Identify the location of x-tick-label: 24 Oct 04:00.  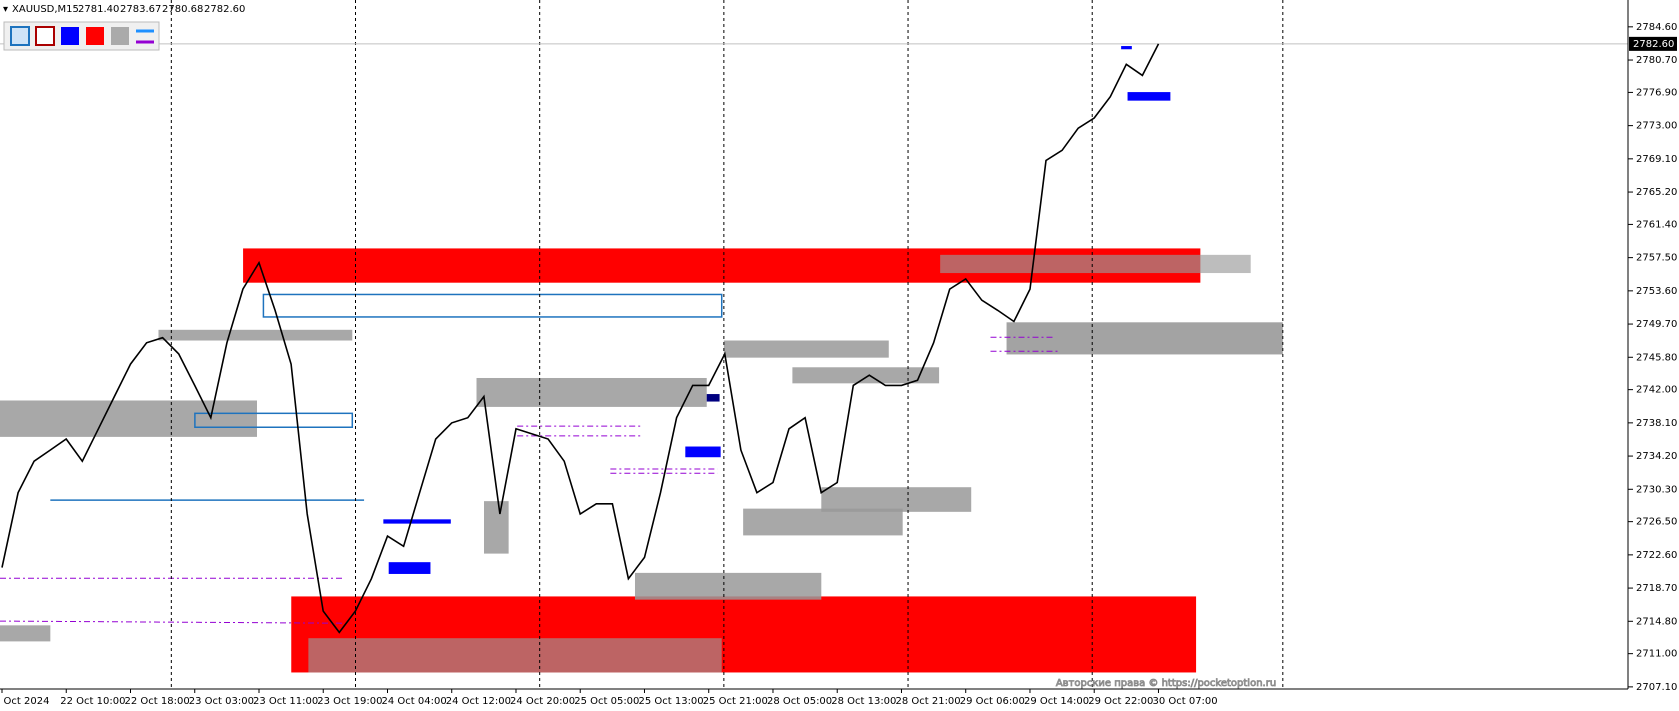
(413, 701).